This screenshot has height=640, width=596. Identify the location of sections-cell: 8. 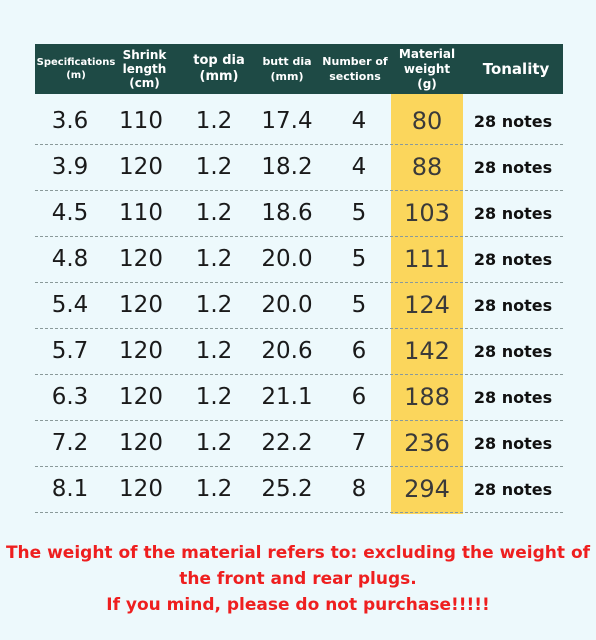
(359, 489).